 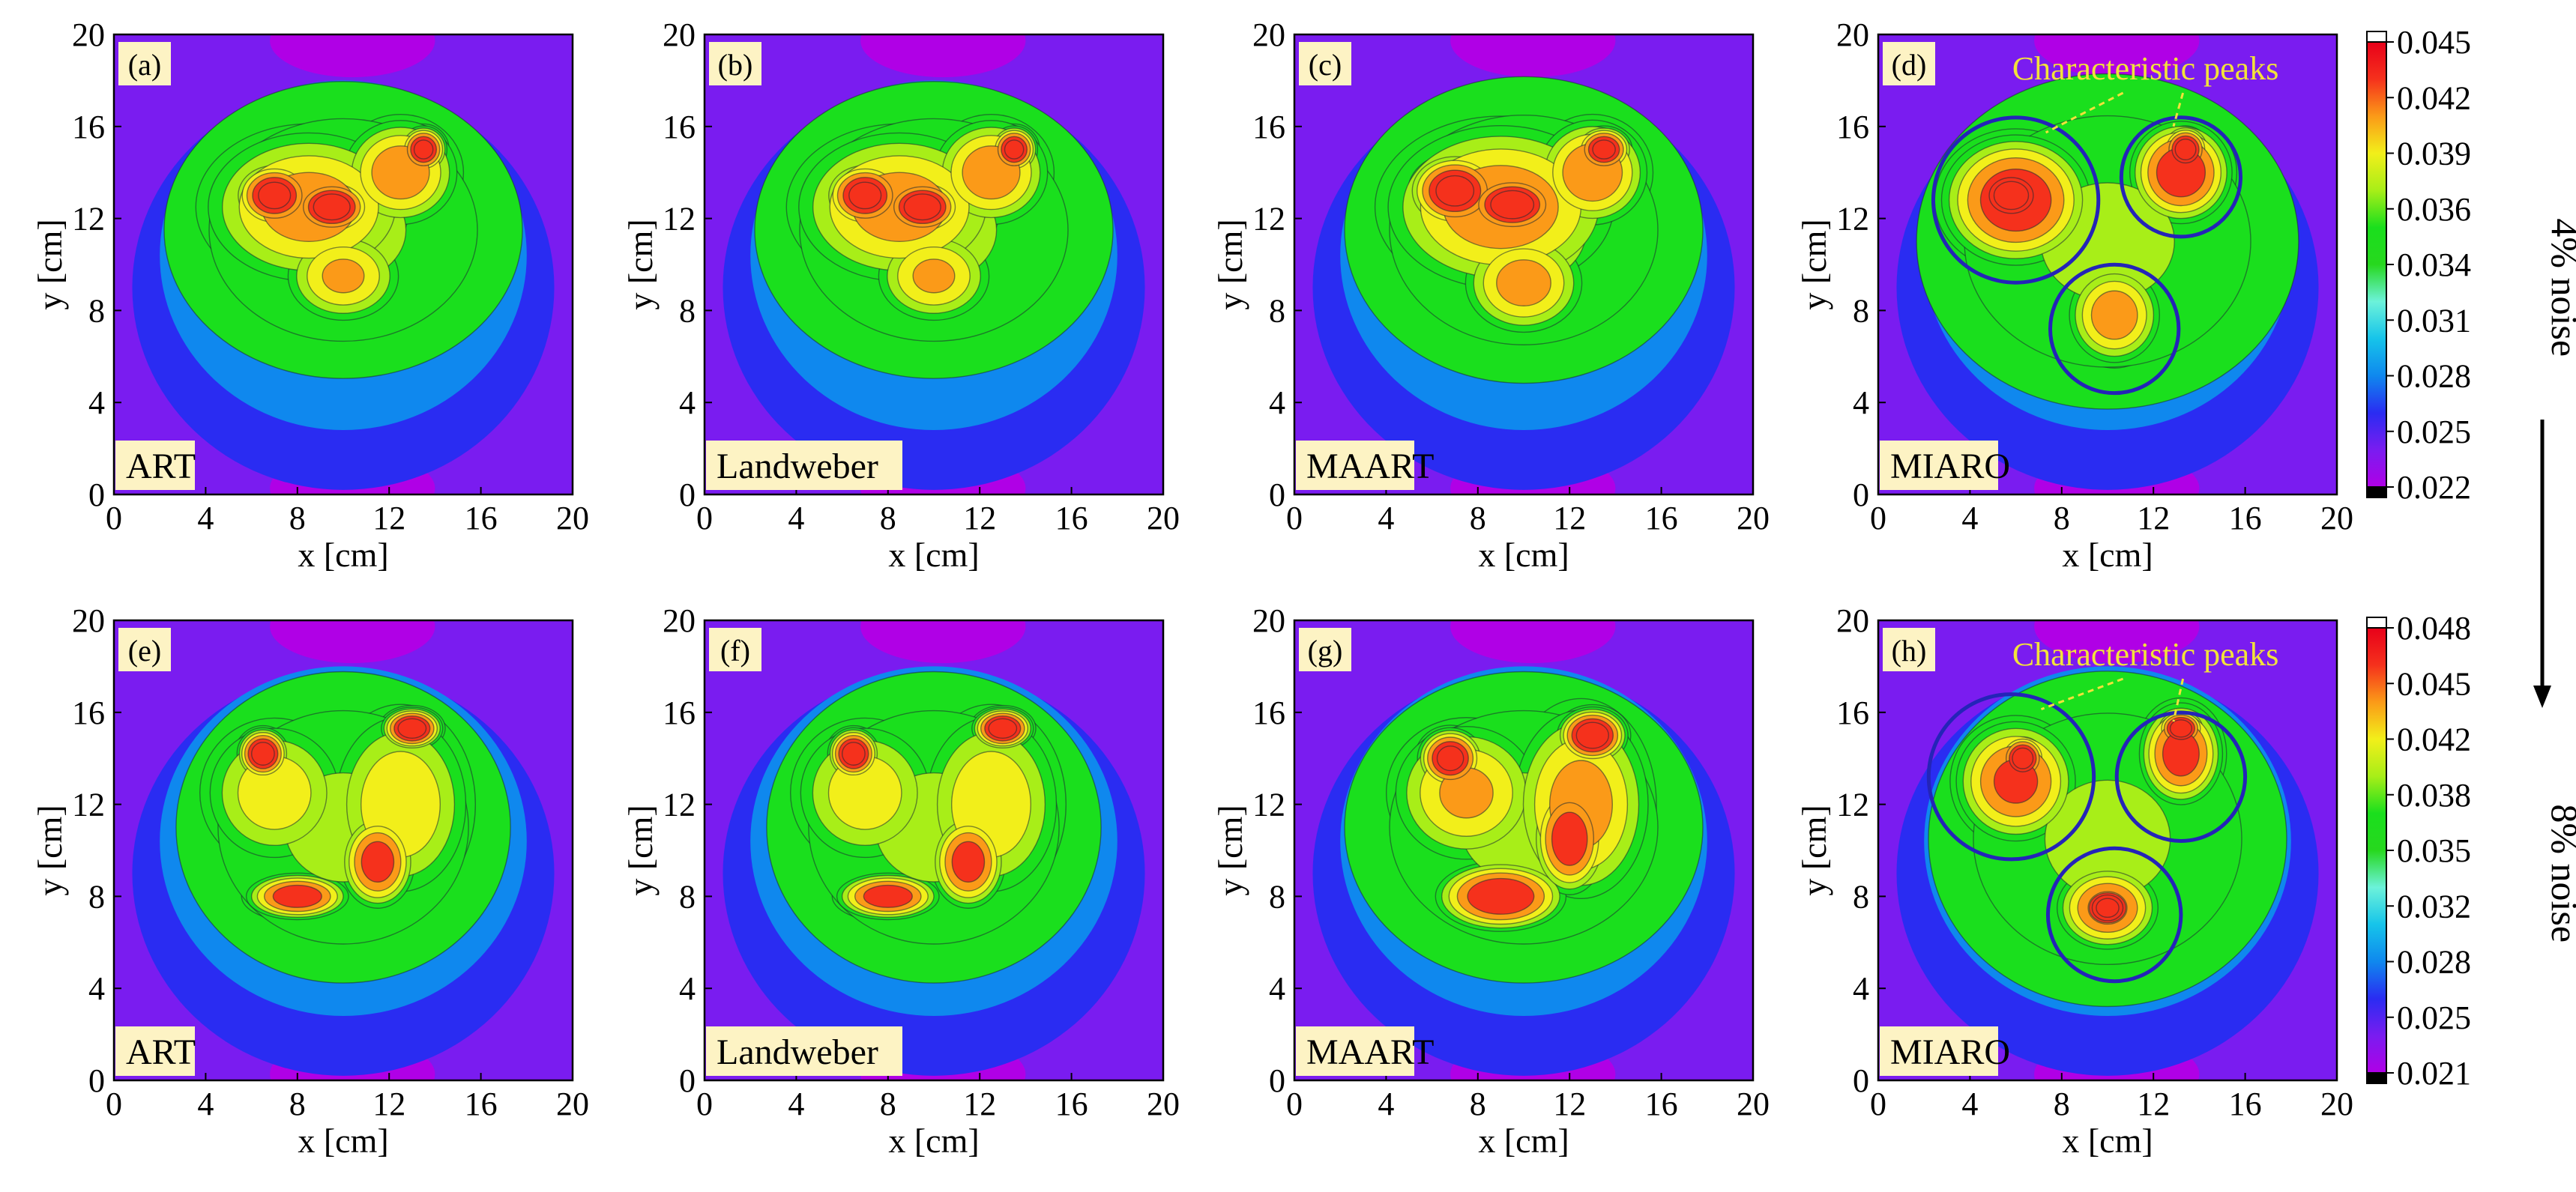 I want to click on heatmap-edge-low, so click(x=1533, y=642).